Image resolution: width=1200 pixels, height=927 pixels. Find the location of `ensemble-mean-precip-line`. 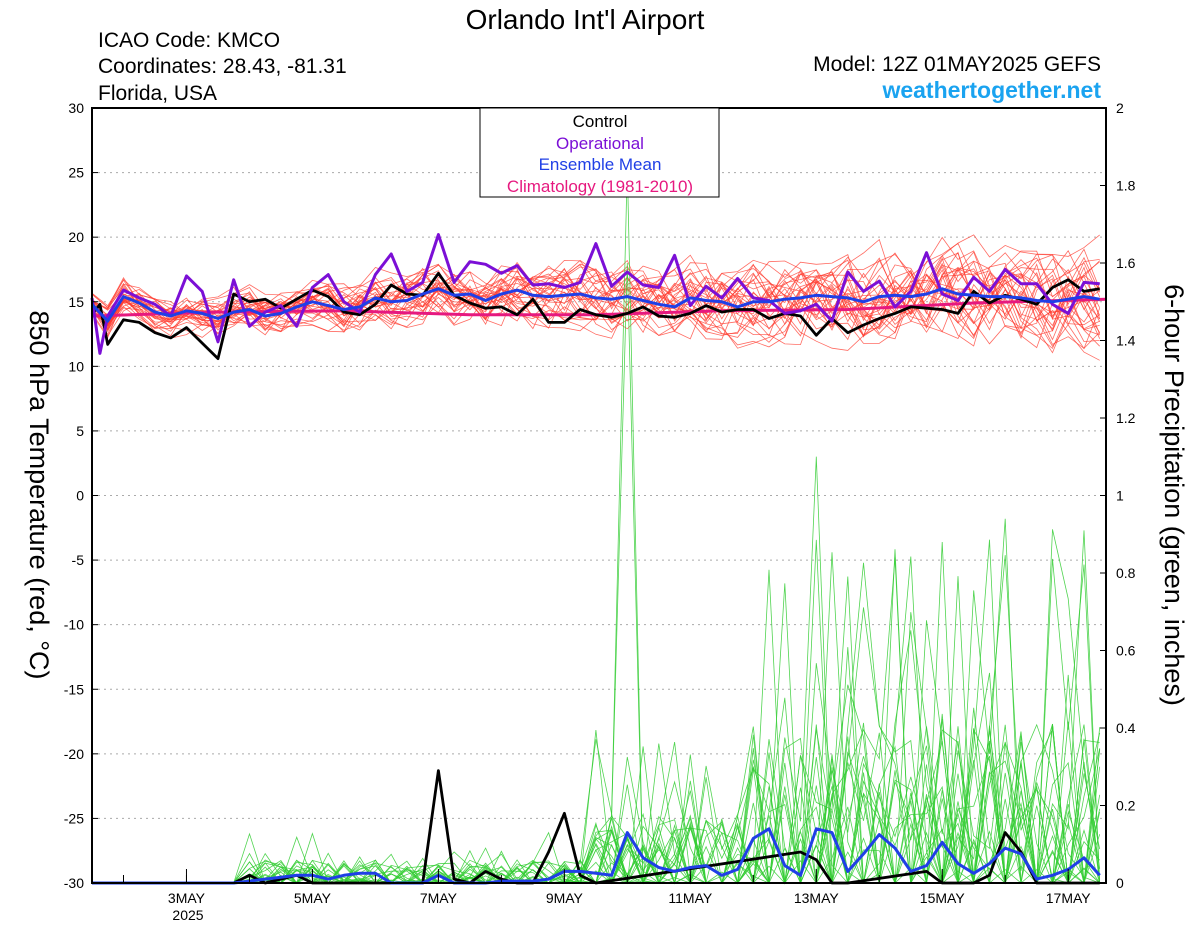

ensemble-mean-precip-line is located at coordinates (596, 856).